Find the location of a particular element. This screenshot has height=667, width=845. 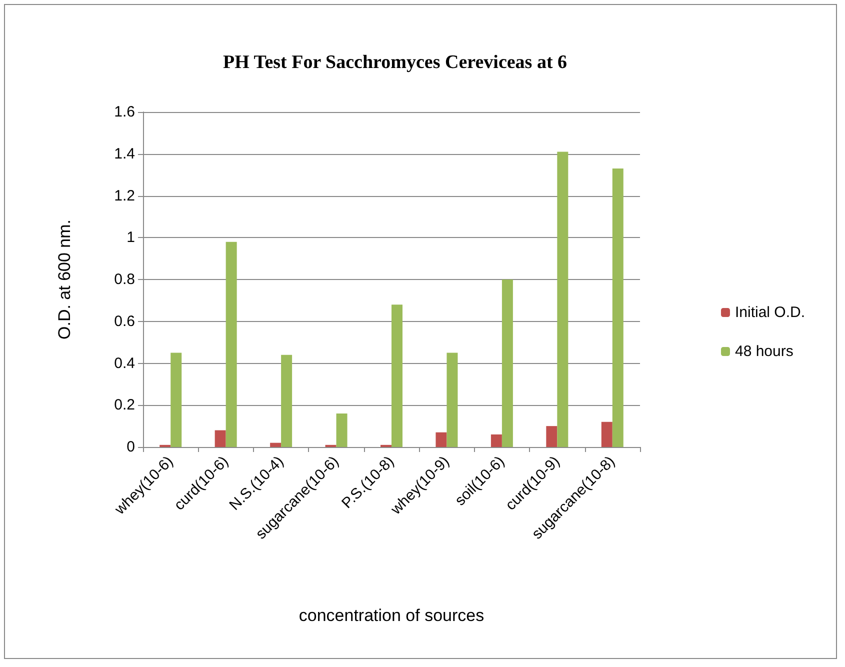

y-tick-label: 0.4 is located at coordinates (124, 363).